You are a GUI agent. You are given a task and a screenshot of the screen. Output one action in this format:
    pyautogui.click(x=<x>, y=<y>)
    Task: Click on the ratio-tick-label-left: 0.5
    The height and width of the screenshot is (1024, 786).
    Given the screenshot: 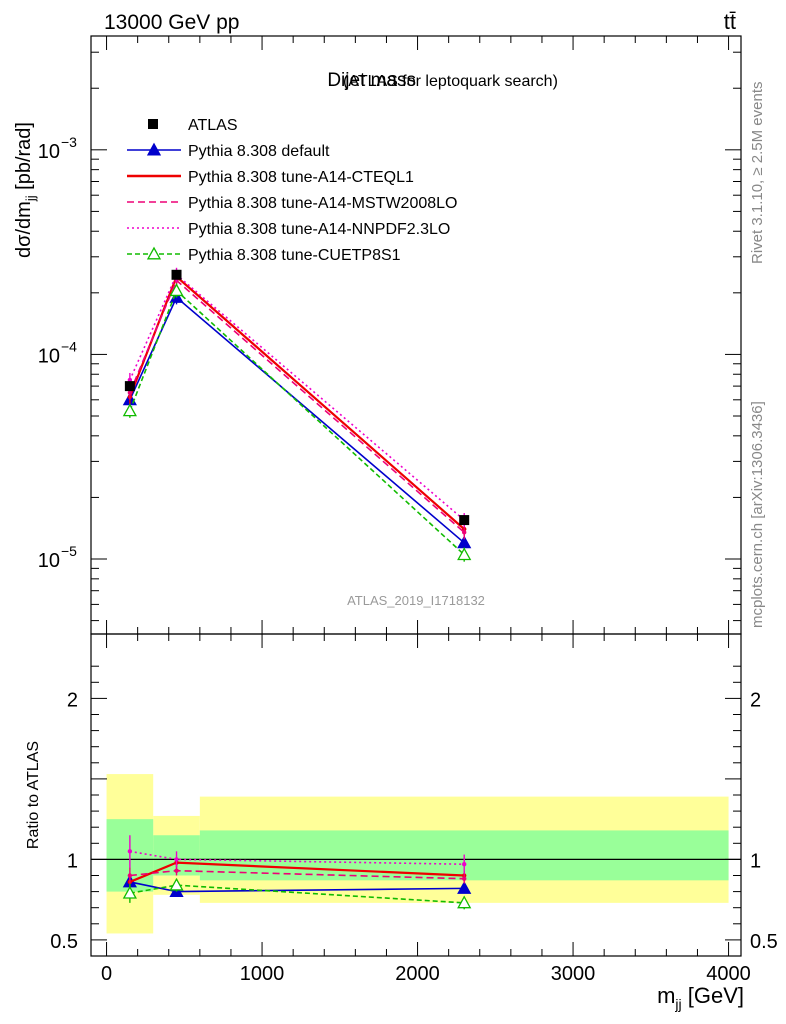 What is the action you would take?
    pyautogui.click(x=64, y=942)
    